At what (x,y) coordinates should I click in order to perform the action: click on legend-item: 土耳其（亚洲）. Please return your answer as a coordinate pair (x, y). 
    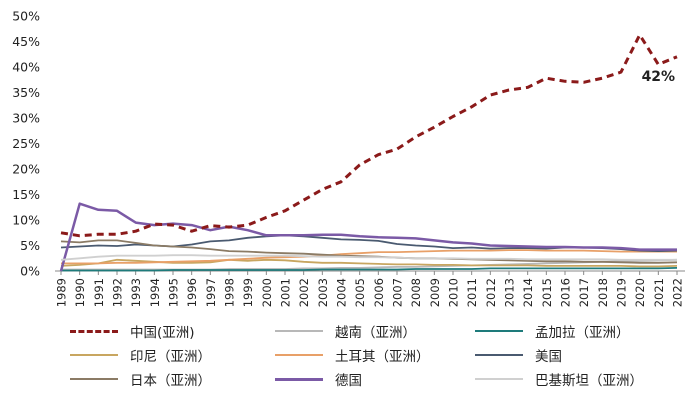
    Looking at the image, I should click on (375, 355).